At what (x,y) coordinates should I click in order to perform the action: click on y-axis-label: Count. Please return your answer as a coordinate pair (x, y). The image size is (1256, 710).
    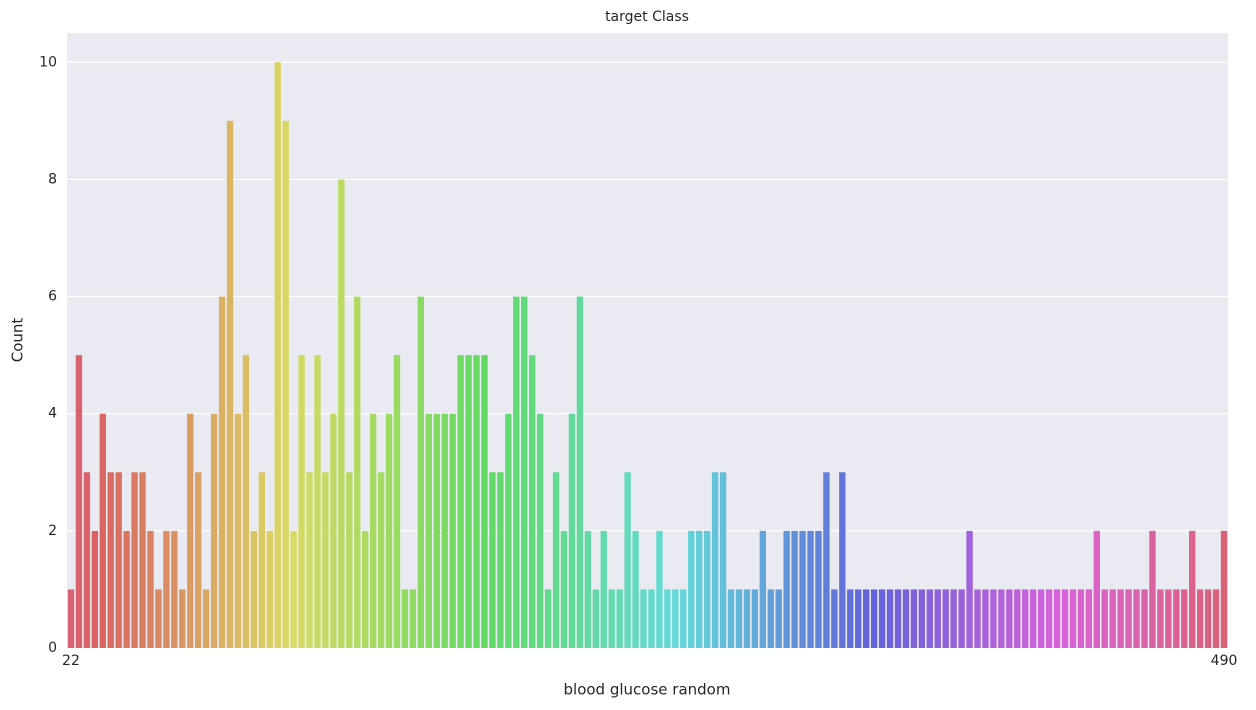
    Looking at the image, I should click on (18, 340).